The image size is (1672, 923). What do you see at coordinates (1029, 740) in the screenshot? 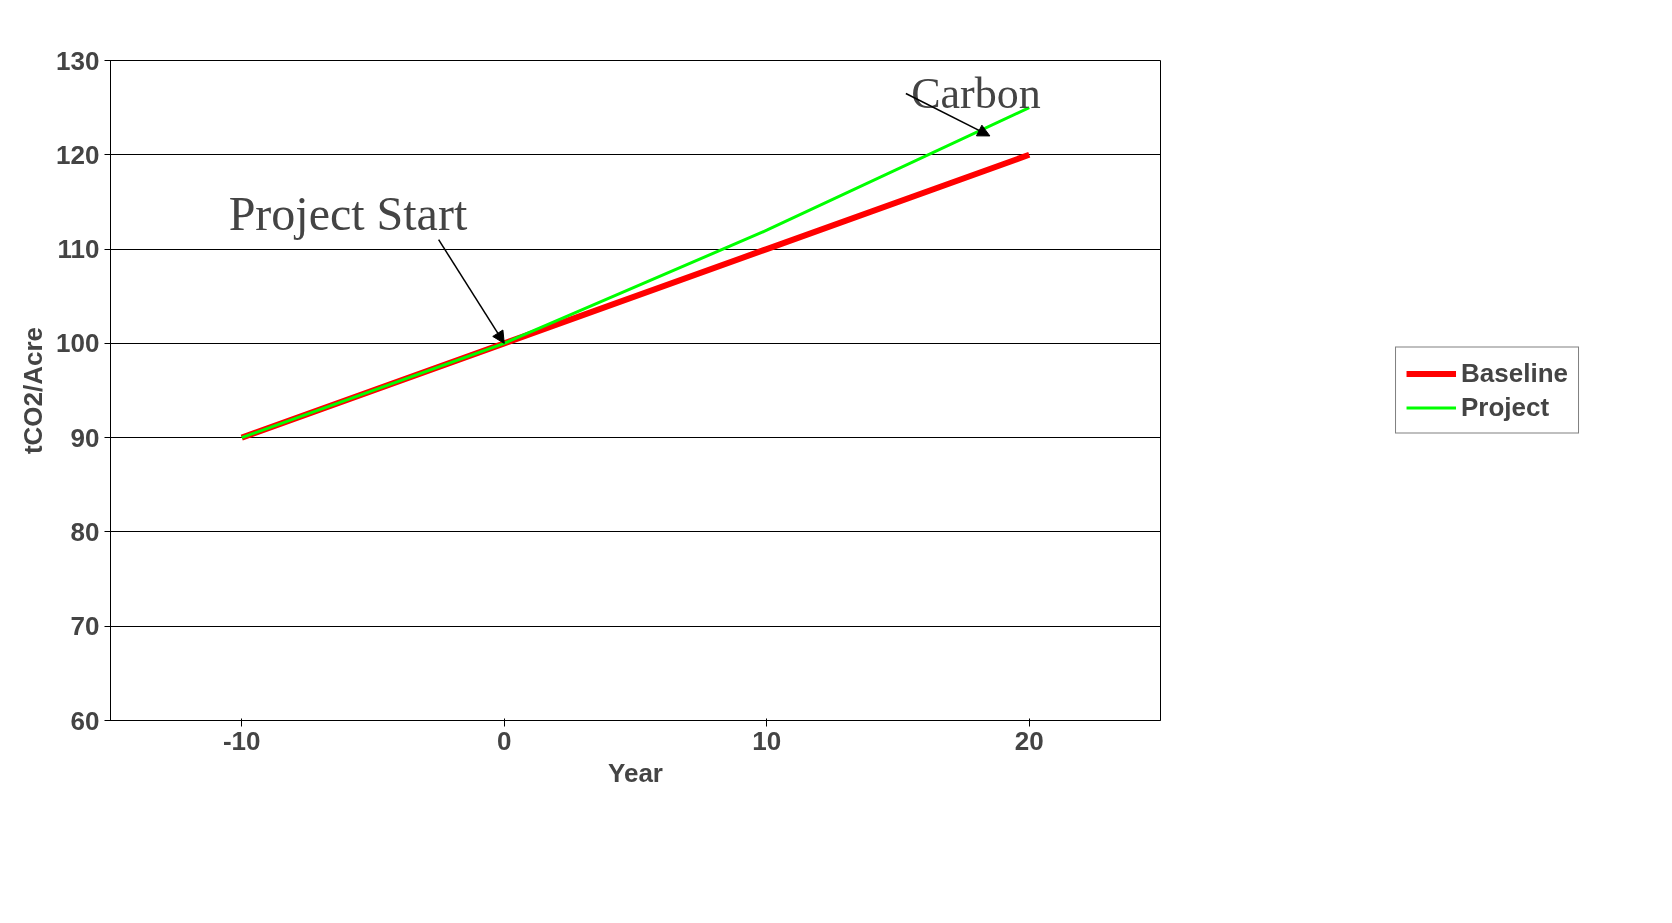
I see `x-tick-label: 20` at bounding box center [1029, 740].